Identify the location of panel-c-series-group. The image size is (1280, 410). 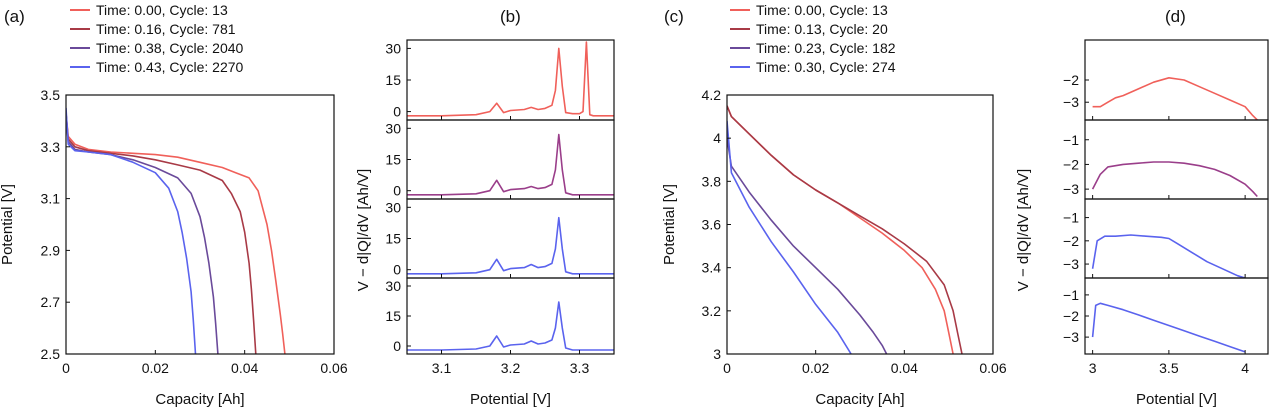
(845, 229).